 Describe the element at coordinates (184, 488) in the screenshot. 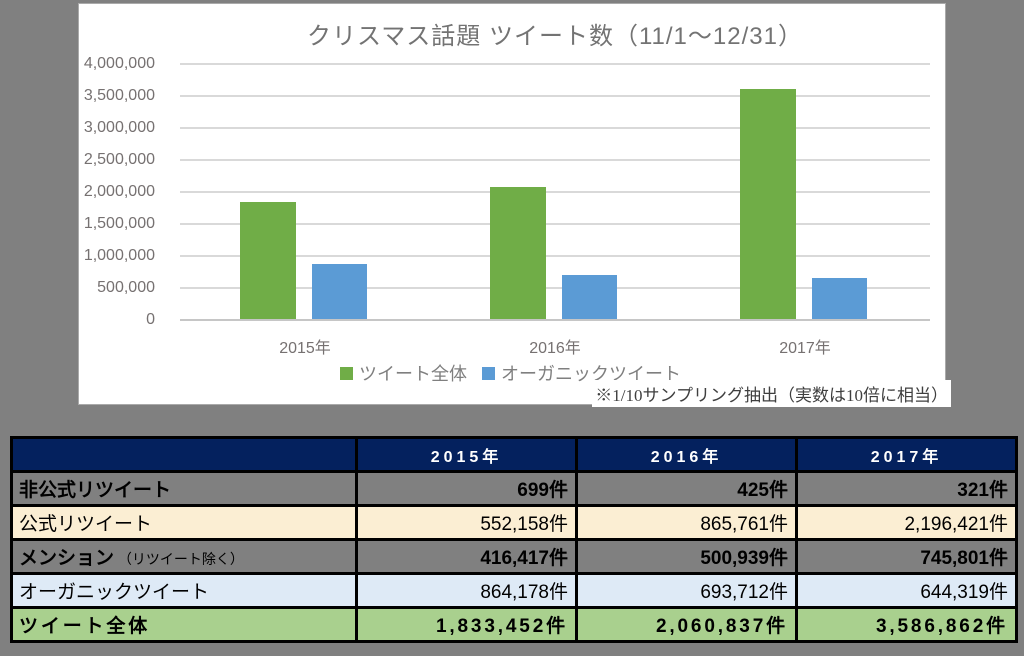

I see `row-label: 非公式リツイート` at that location.